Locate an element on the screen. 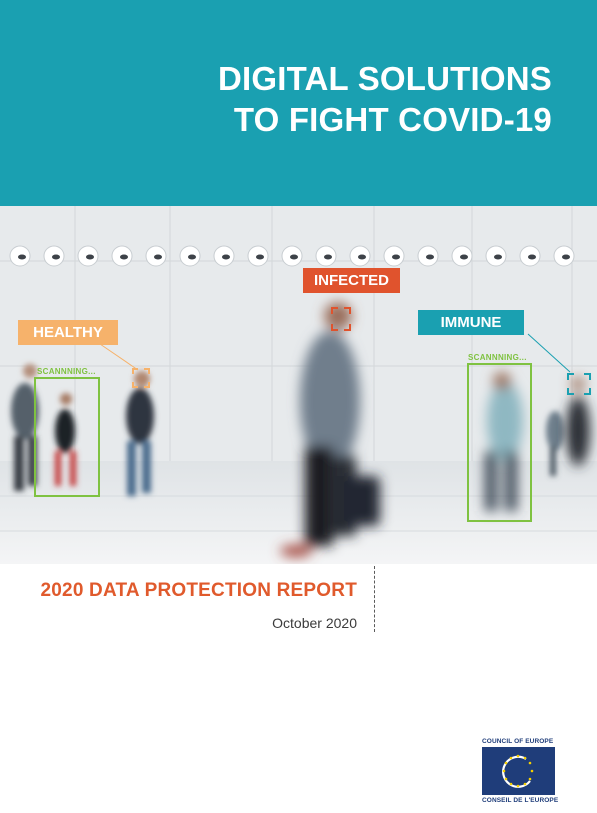 The image size is (597, 813). tag-healthy: HEALTHY is located at coordinates (68, 332).